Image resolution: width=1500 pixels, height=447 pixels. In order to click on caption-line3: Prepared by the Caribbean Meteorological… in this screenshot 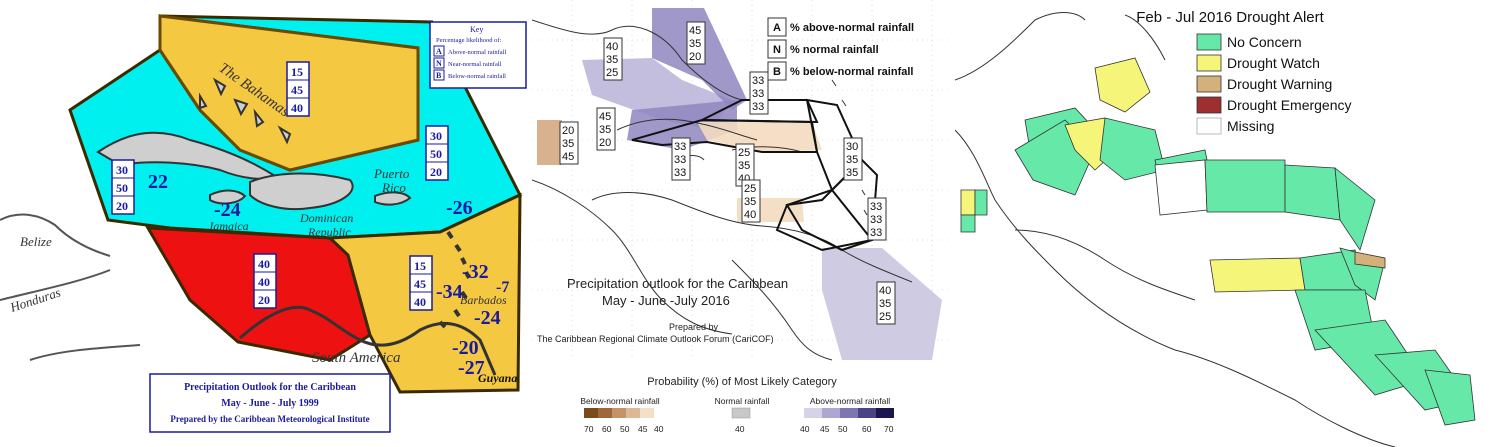, I will do `click(269, 419)`.